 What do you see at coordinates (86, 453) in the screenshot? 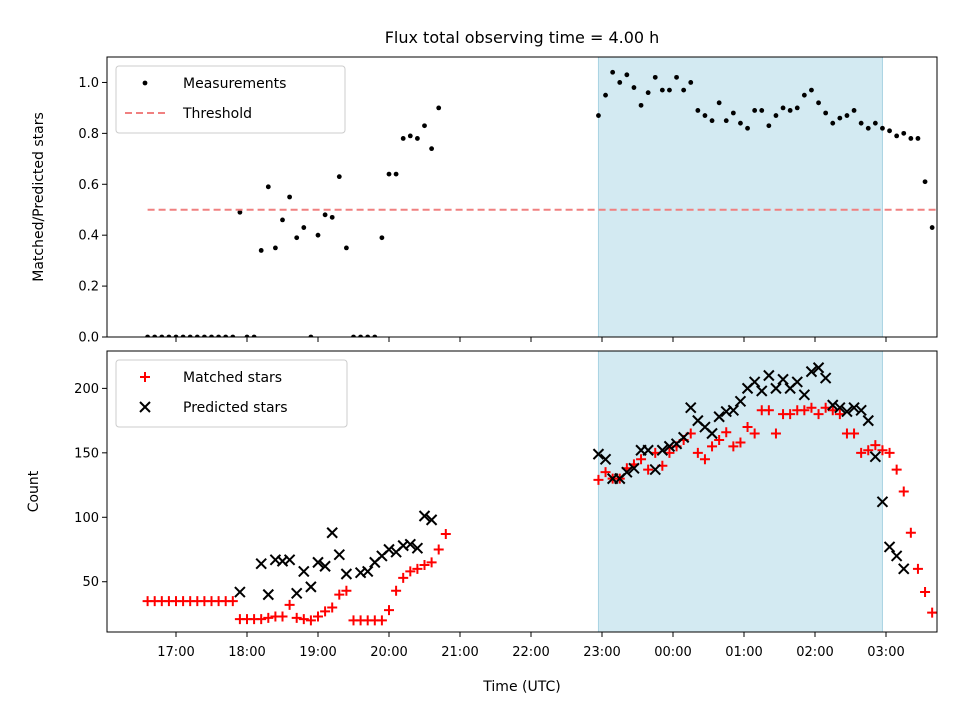
I see `y-tick-label: 150` at bounding box center [86, 453].